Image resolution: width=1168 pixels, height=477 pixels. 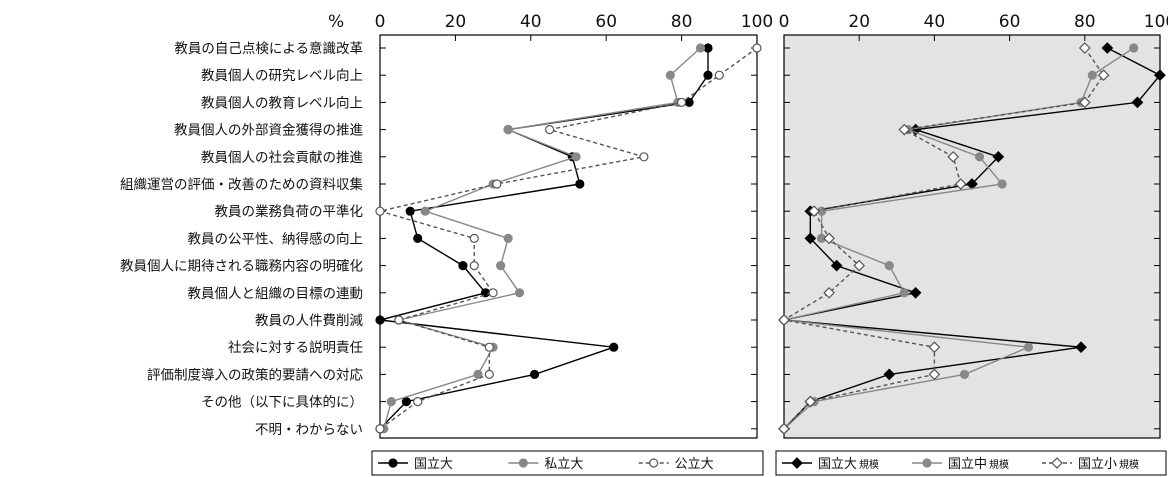 What do you see at coordinates (276, 294) in the screenshot?
I see `category-label: 教員個人と組織の目標の連動` at bounding box center [276, 294].